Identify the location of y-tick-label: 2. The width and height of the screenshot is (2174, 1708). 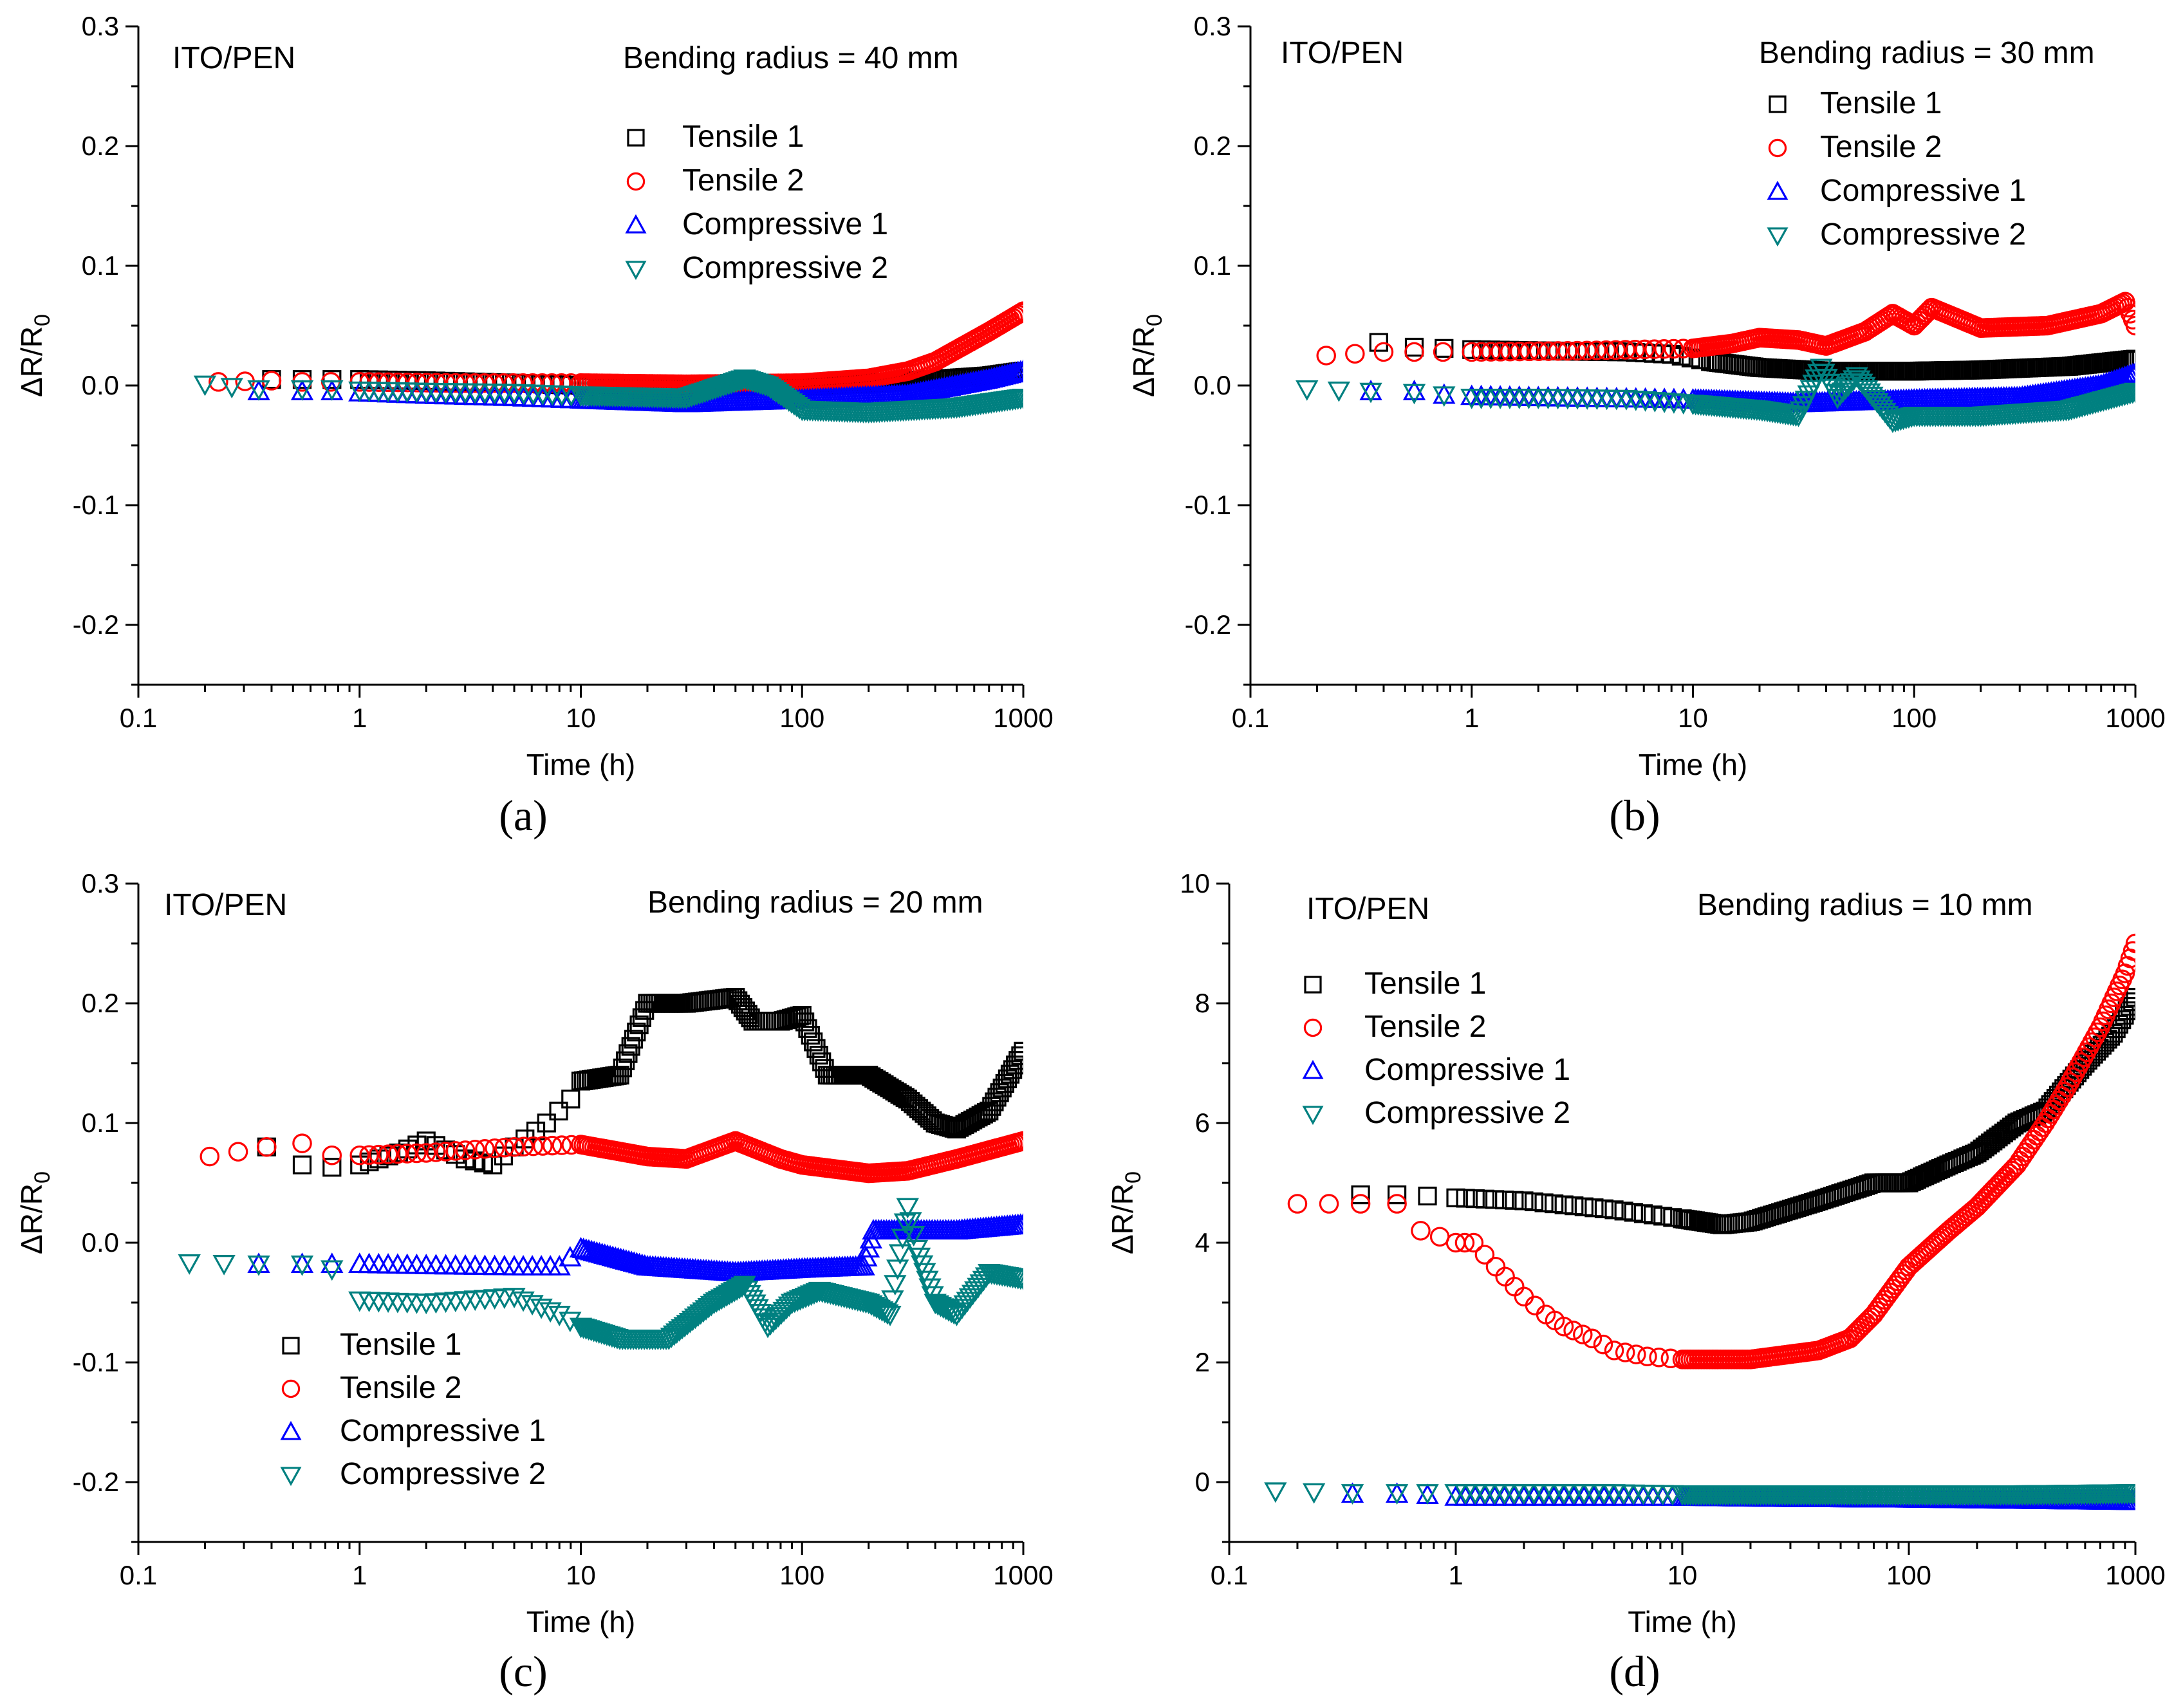
(1202, 1362).